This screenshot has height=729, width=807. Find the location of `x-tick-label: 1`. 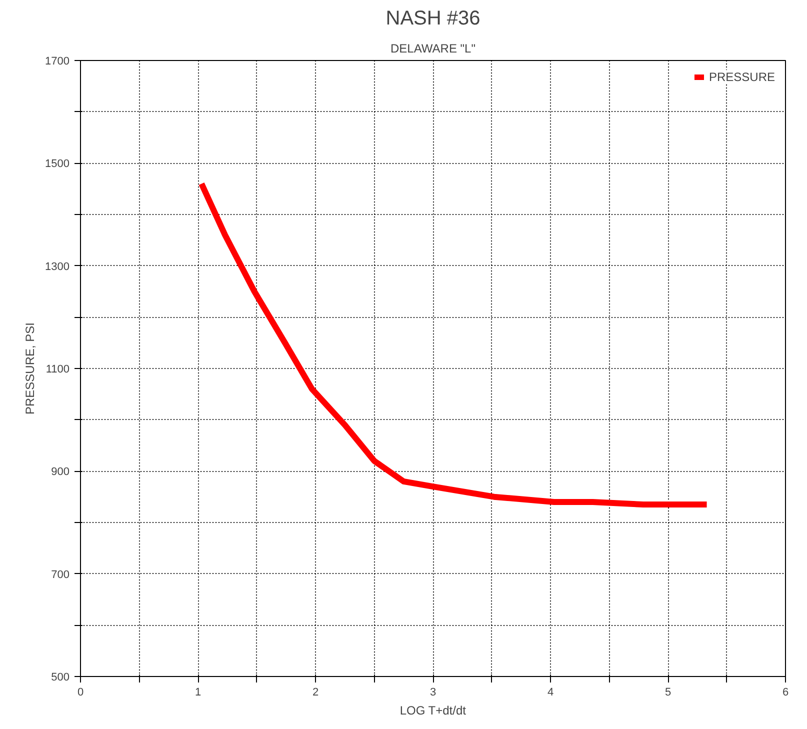

x-tick-label: 1 is located at coordinates (198, 692).